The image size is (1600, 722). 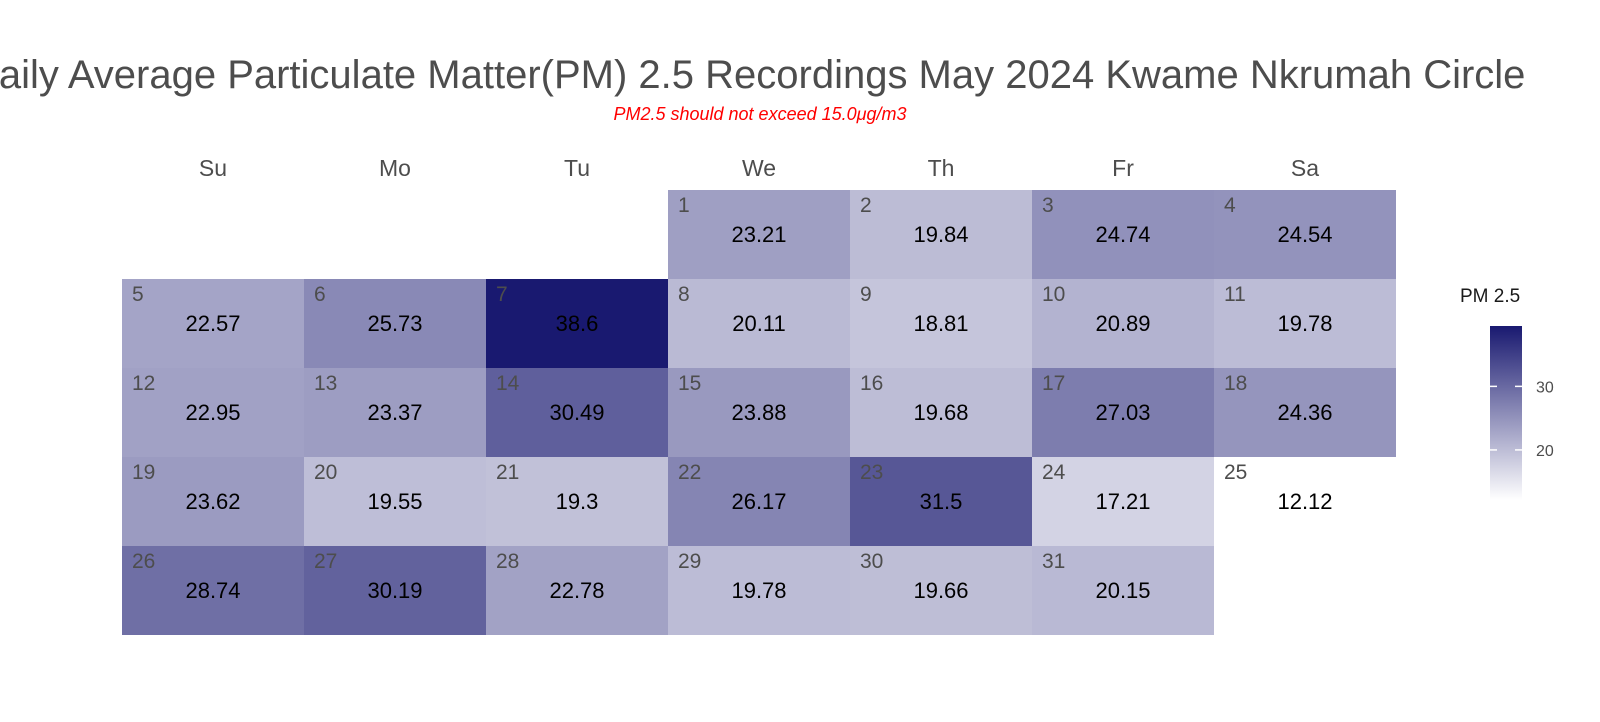 I want to click on day-value-12: 22.95, so click(x=212, y=412).